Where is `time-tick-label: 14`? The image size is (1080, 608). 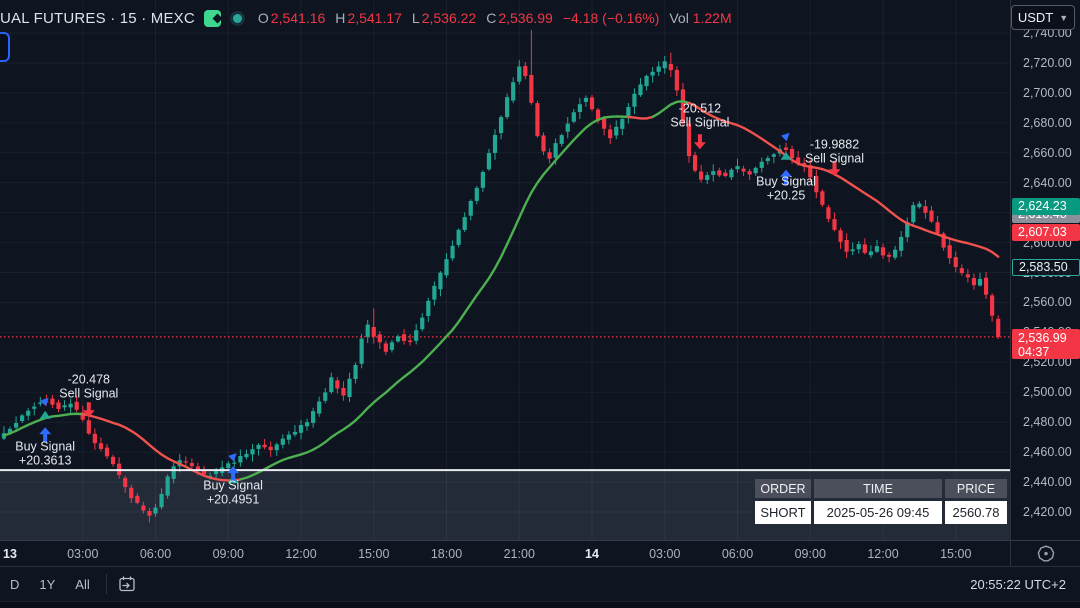
time-tick-label: 14 is located at coordinates (592, 554).